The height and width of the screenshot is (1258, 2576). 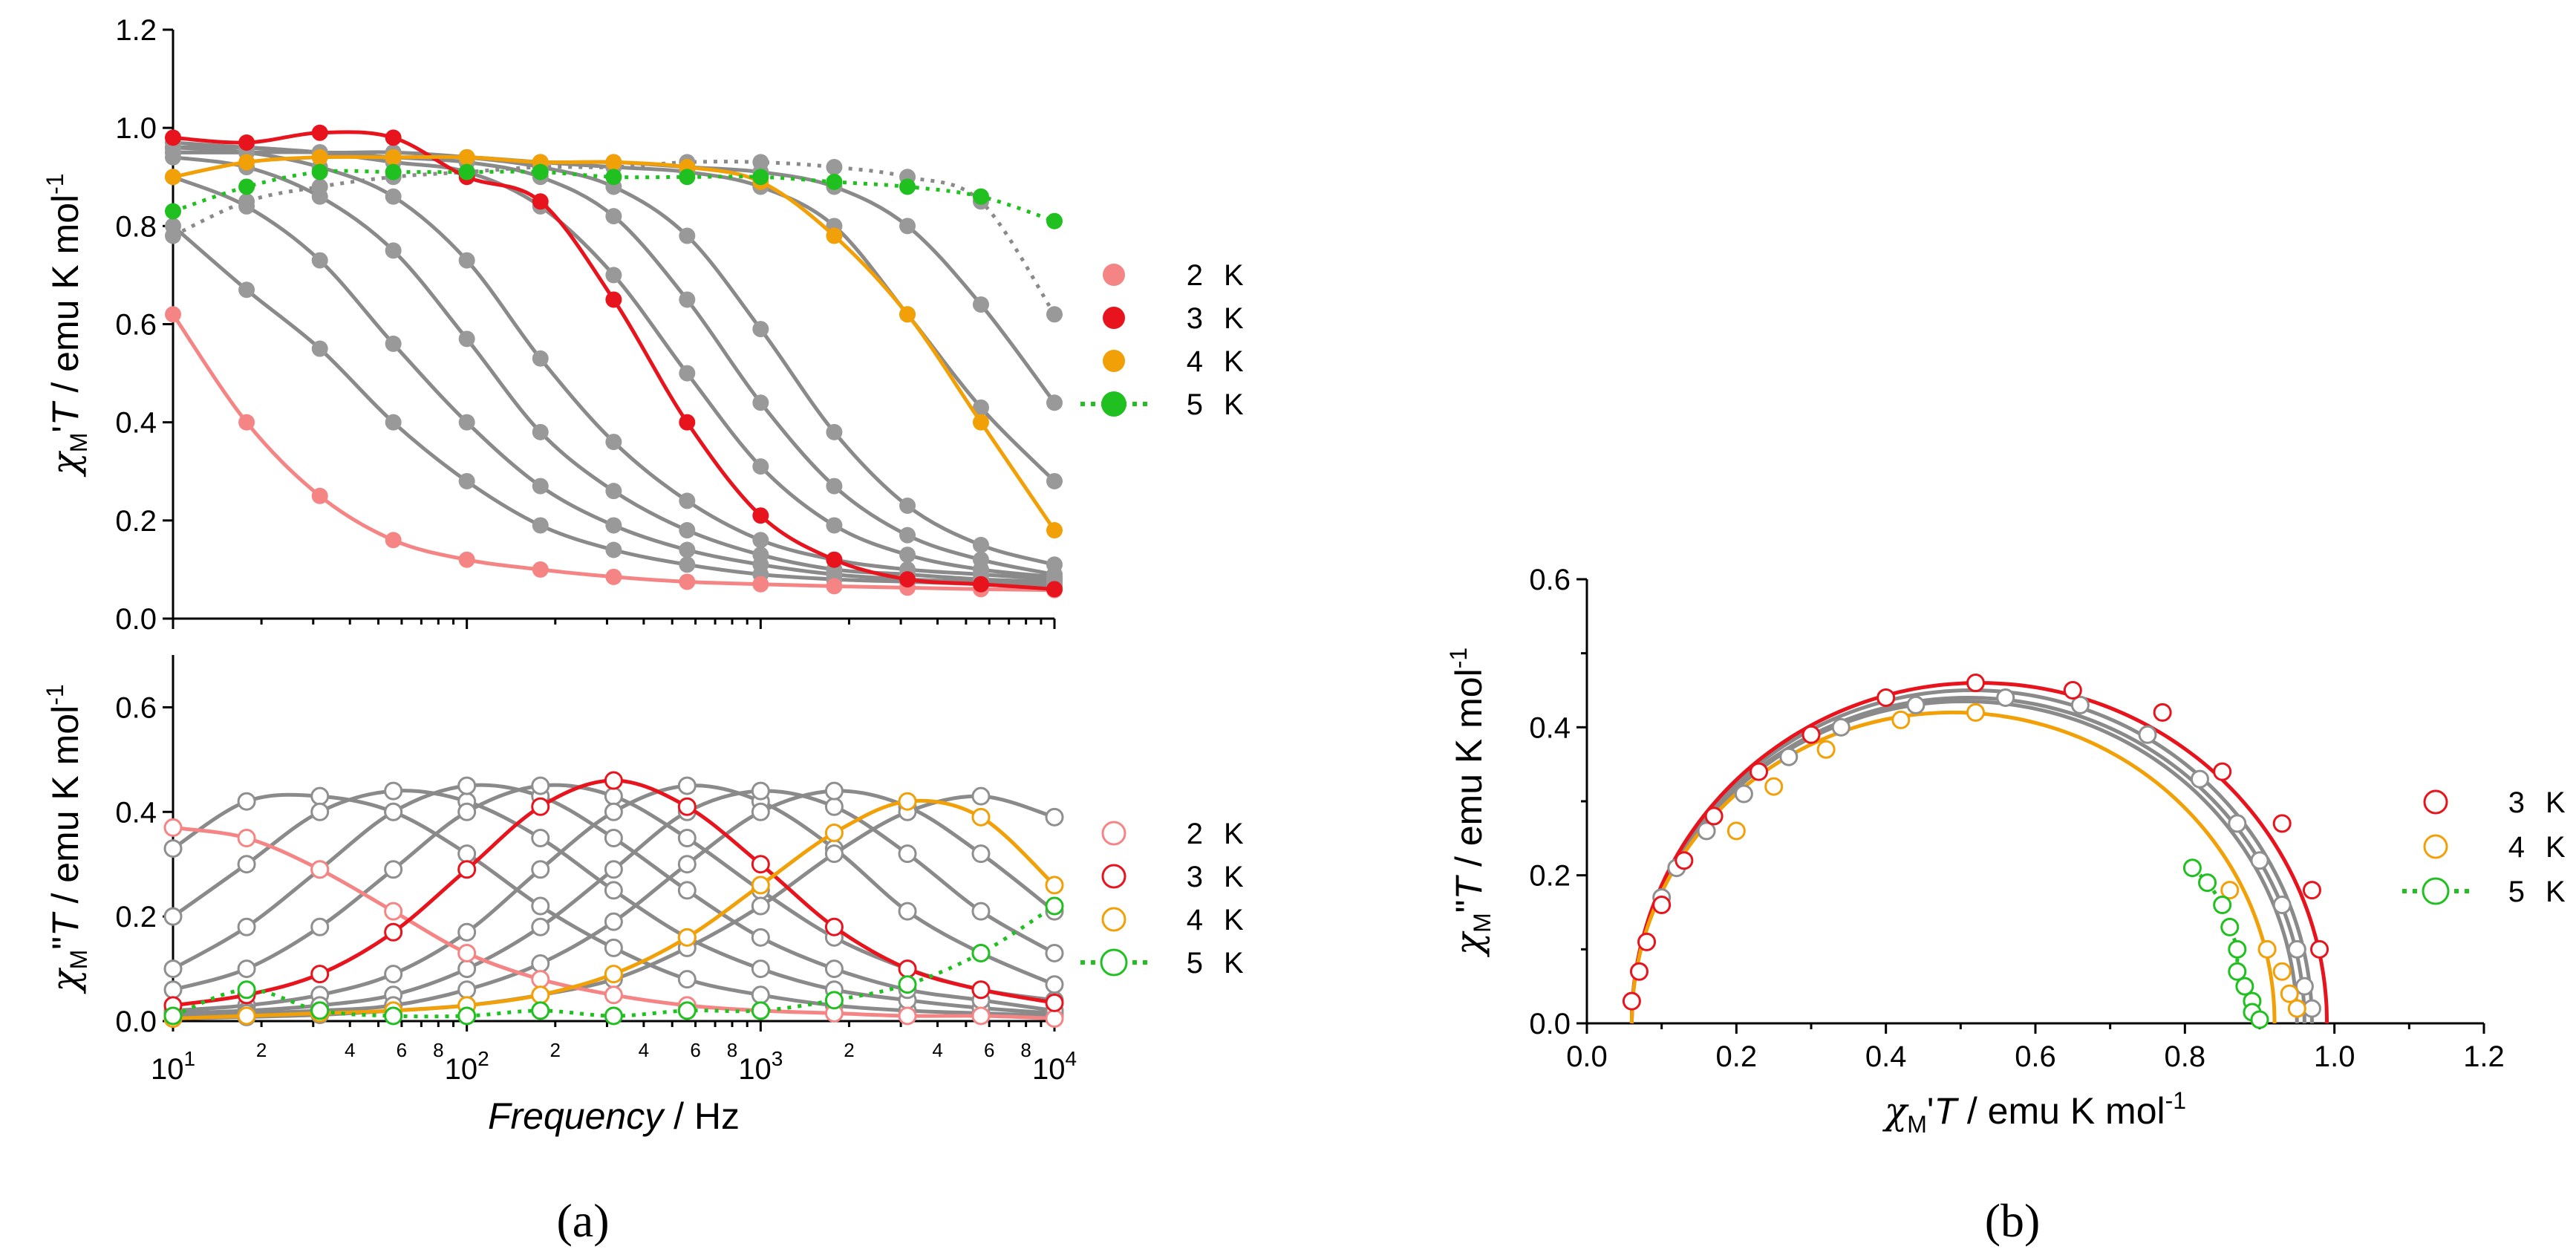 I want to click on x-tick-base: 10, so click(x=461, y=1069).